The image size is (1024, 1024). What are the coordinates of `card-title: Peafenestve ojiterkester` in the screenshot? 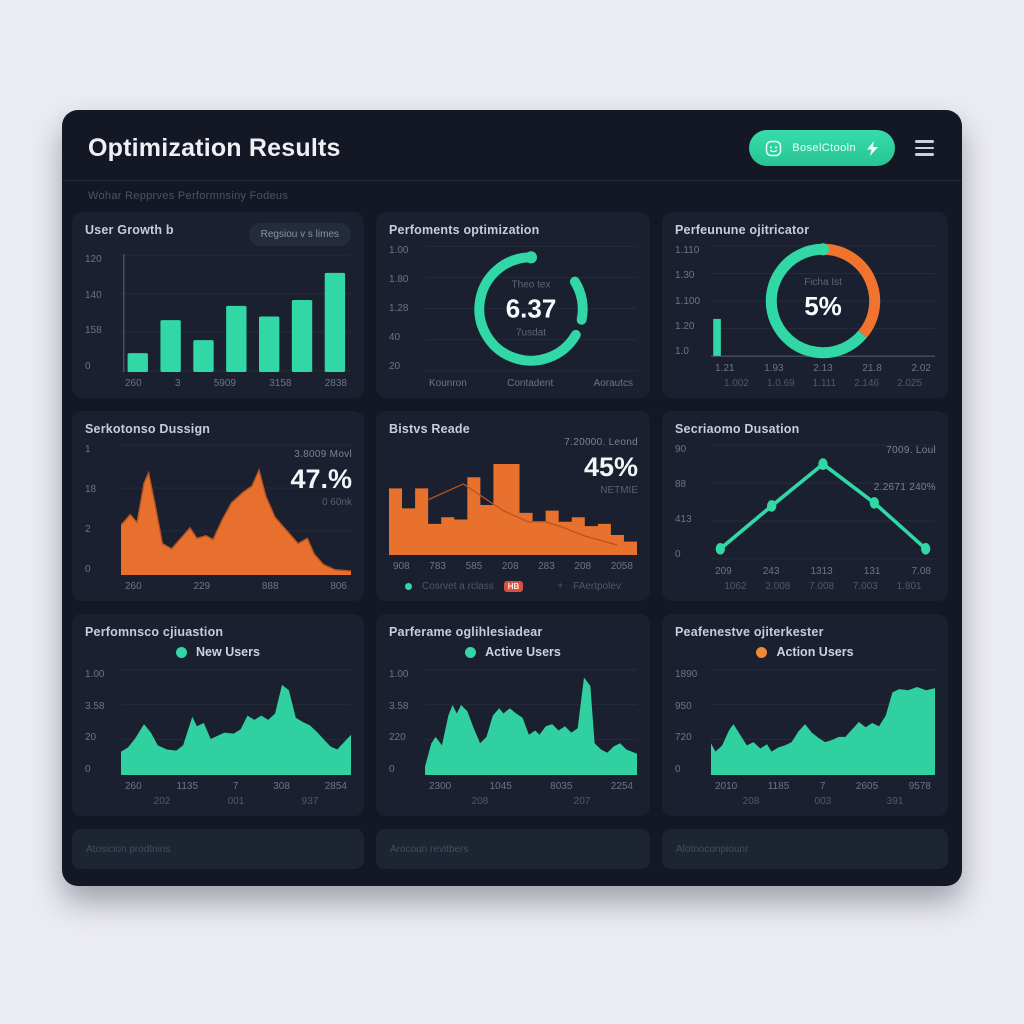 It's located at (749, 632).